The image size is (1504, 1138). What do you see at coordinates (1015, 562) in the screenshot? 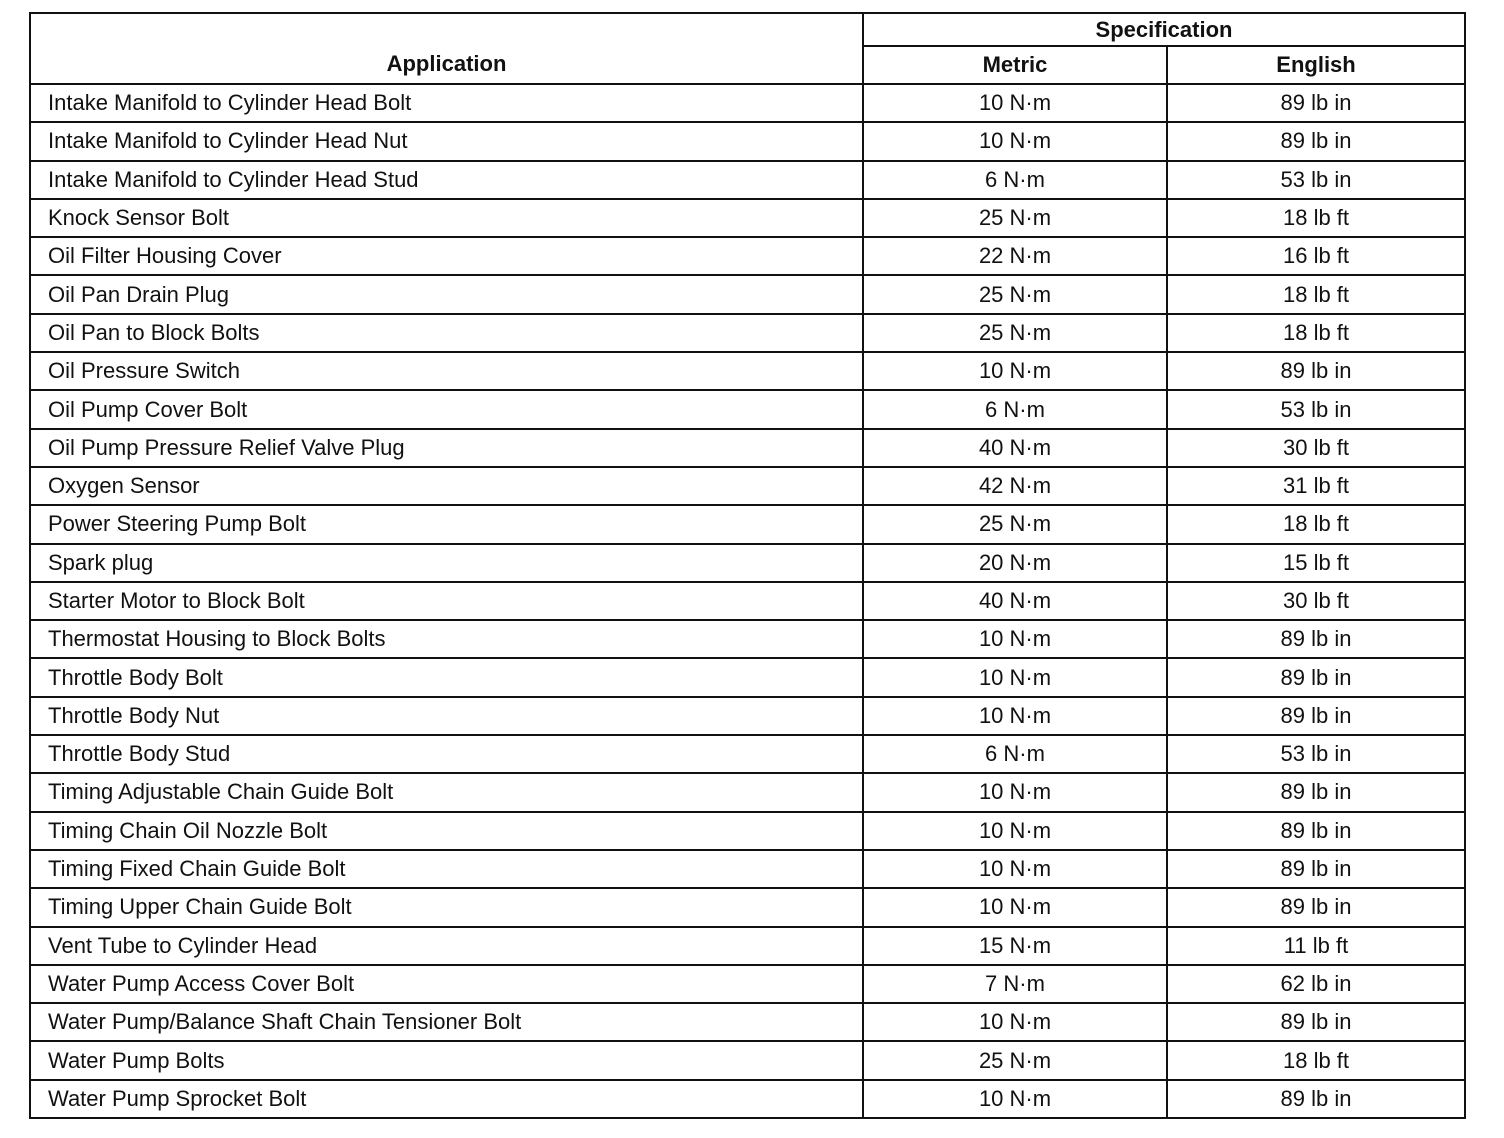
I see `metric-cell: 20 N·m` at bounding box center [1015, 562].